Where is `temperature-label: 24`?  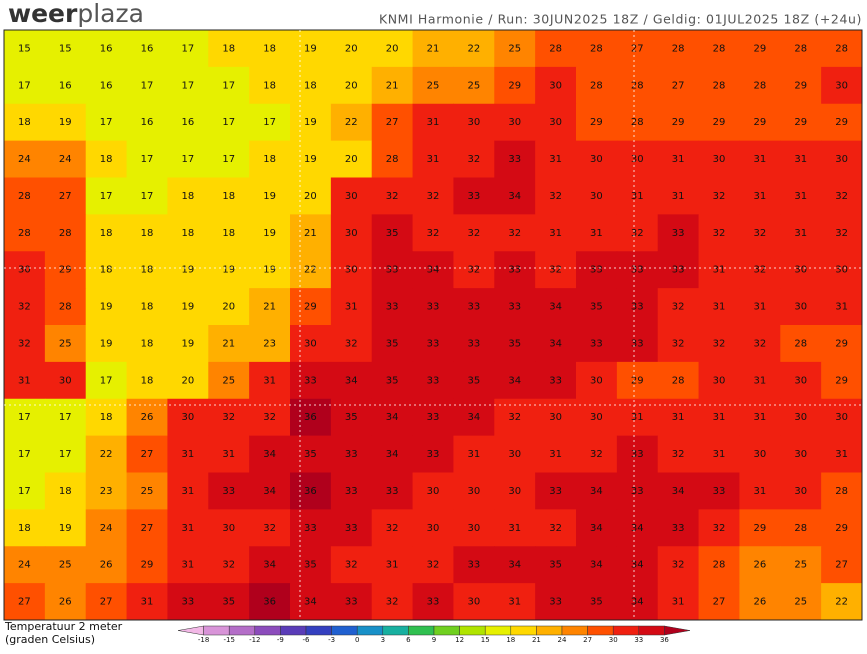
temperature-label: 24 is located at coordinates (24, 159).